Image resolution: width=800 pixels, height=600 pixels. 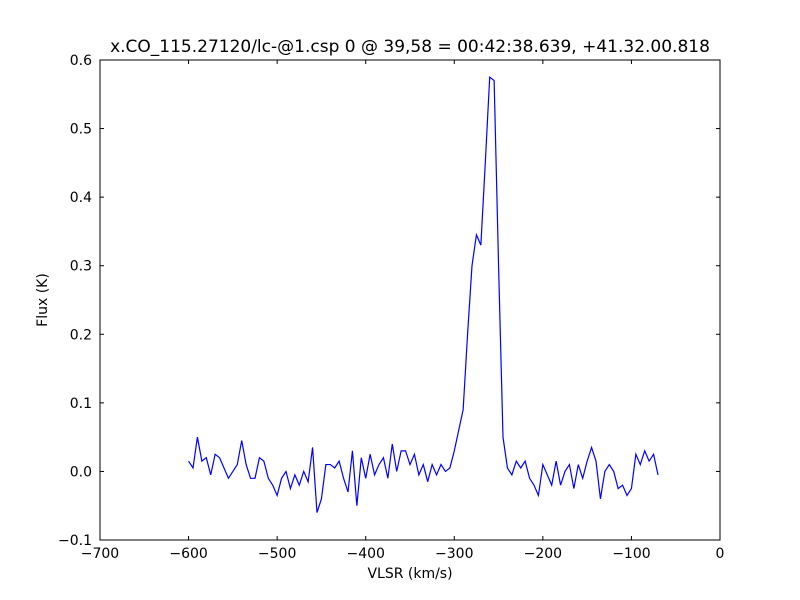 What do you see at coordinates (81, 267) in the screenshot?
I see `y-tick-label: 0.3` at bounding box center [81, 267].